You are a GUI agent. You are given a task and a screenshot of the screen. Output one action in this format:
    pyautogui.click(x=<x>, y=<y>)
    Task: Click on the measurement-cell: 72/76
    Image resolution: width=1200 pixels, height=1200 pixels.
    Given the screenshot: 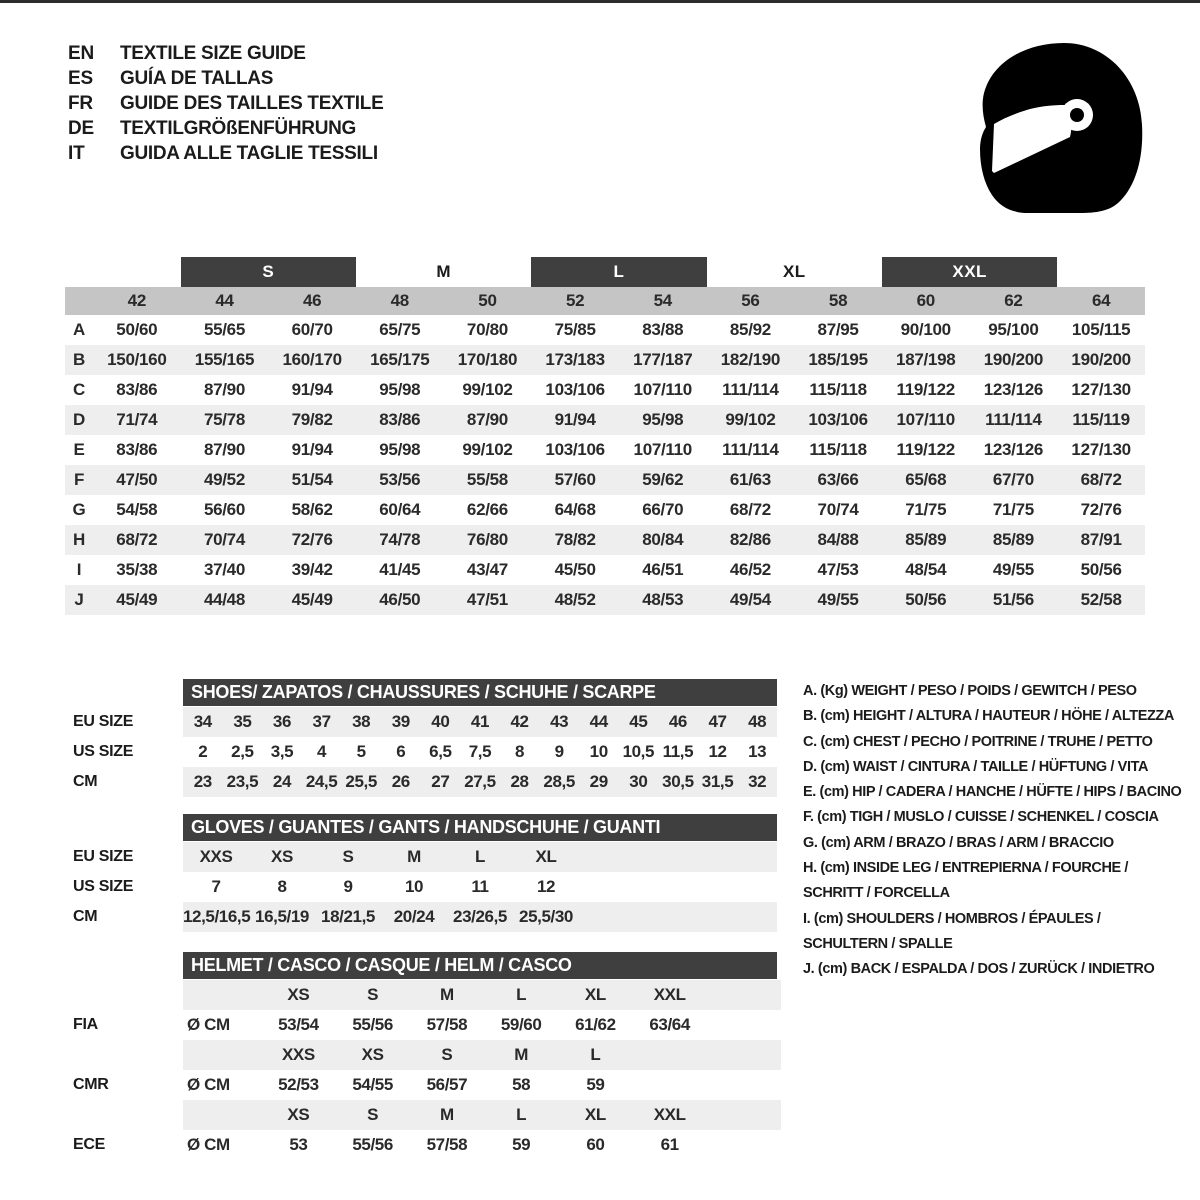 What is the action you would take?
    pyautogui.click(x=1101, y=510)
    